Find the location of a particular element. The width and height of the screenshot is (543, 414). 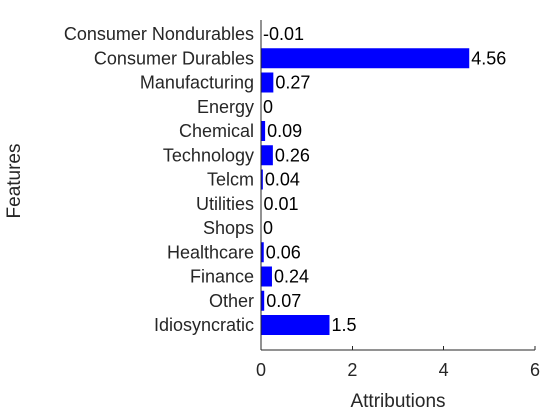

x-axis-title: Attributions is located at coordinates (397, 401).